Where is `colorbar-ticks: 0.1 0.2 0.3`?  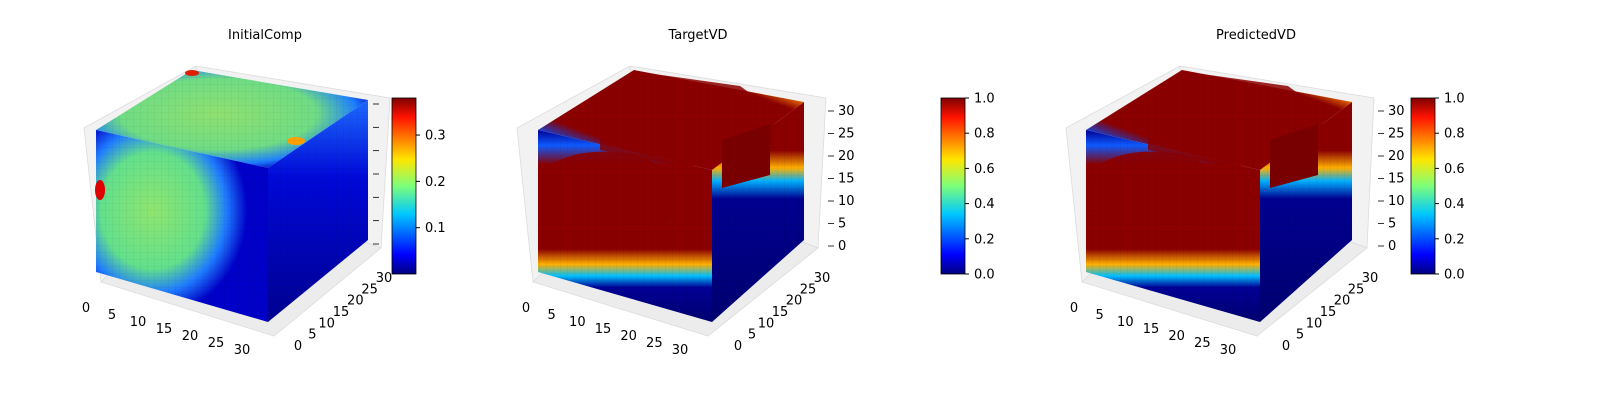
colorbar-ticks: 0.1 0.2 0.3 is located at coordinates (431, 182).